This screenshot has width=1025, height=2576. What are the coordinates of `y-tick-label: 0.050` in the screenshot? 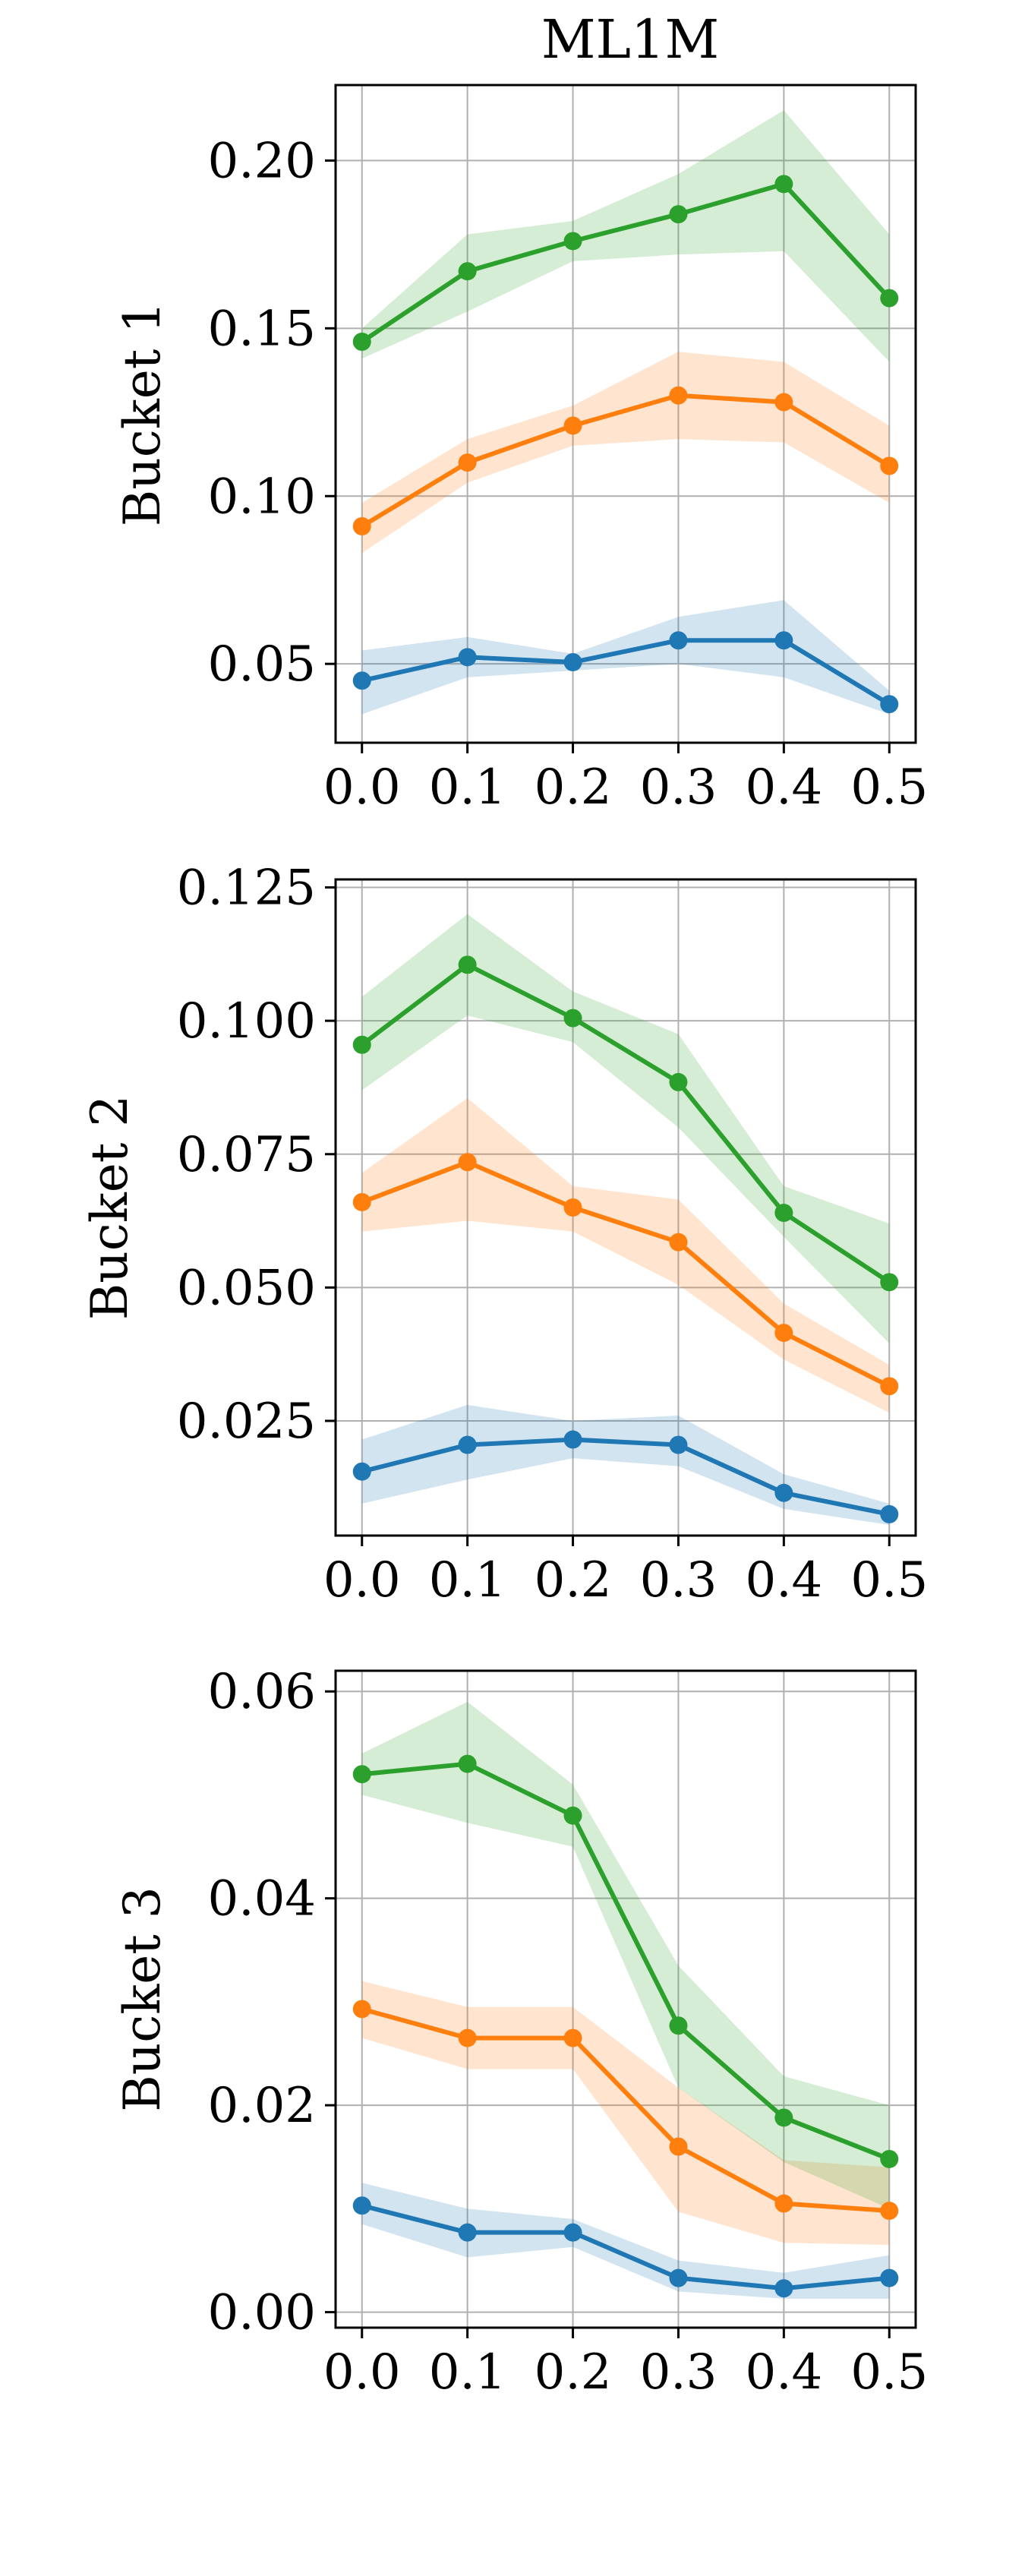 It's located at (247, 1288).